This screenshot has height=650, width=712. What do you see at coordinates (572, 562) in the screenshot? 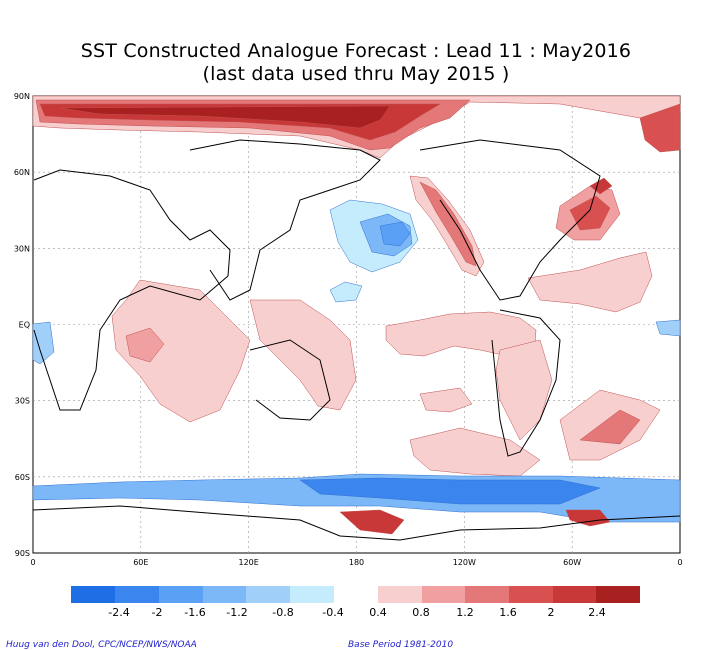
I see `lon-label-5: 60W` at bounding box center [572, 562].